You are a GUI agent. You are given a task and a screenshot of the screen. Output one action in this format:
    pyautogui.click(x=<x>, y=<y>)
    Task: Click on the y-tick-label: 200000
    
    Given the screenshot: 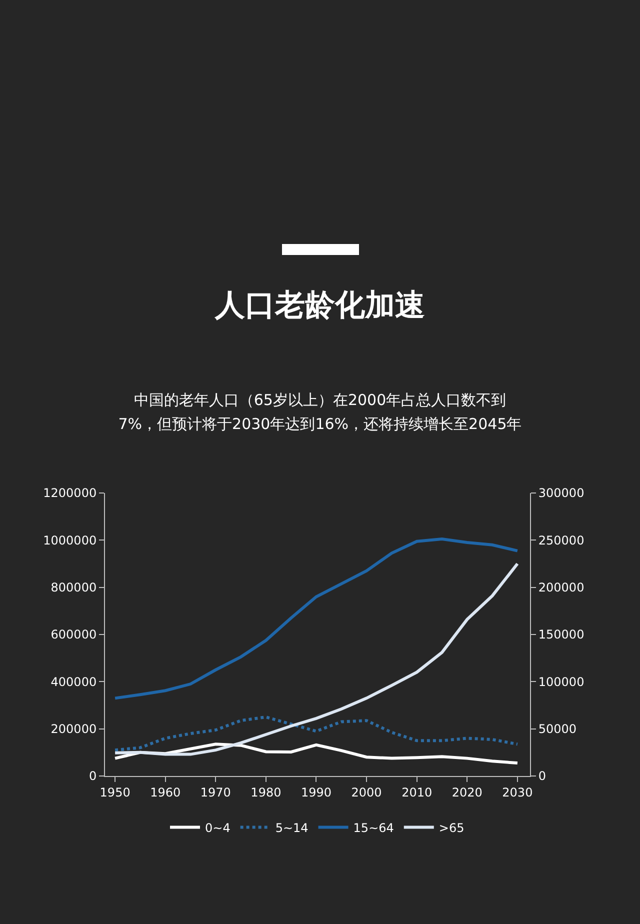 What is the action you would take?
    pyautogui.click(x=73, y=729)
    